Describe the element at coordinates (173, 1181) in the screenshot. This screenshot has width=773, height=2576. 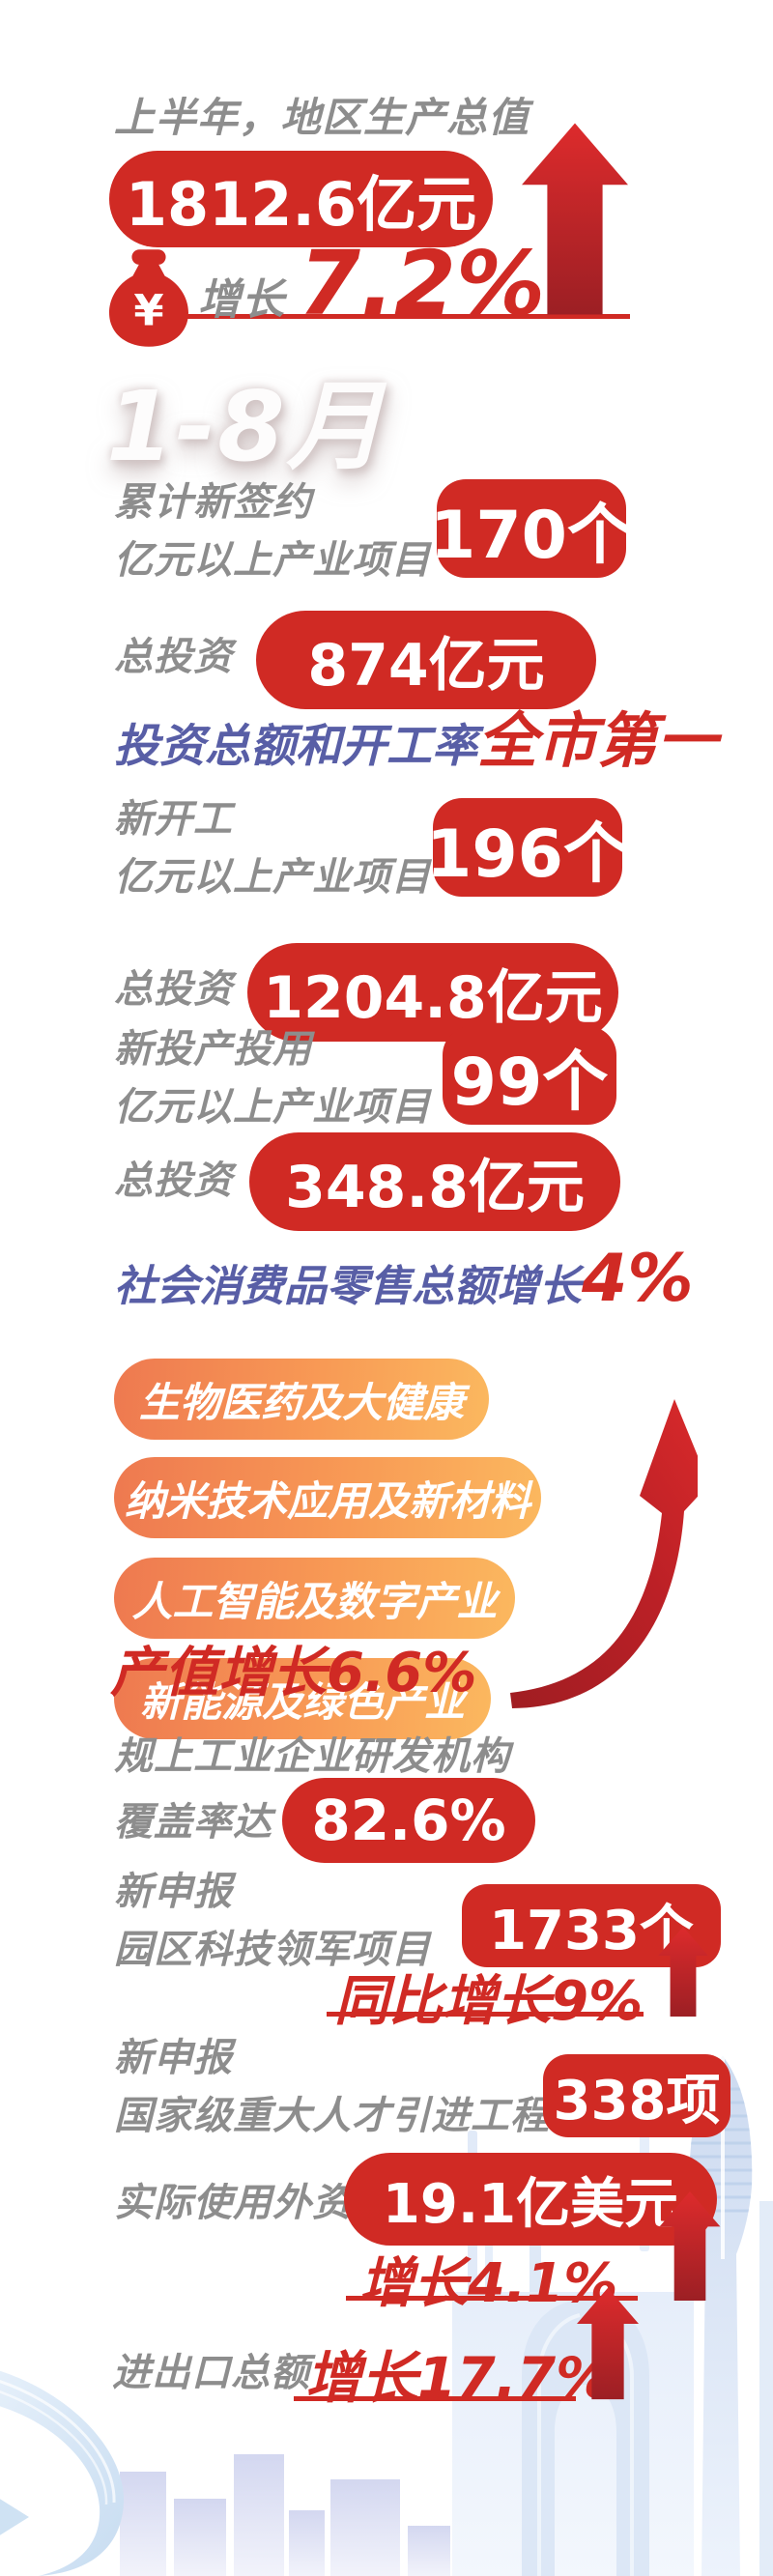
I see `operational-invest-label: 总投资` at that location.